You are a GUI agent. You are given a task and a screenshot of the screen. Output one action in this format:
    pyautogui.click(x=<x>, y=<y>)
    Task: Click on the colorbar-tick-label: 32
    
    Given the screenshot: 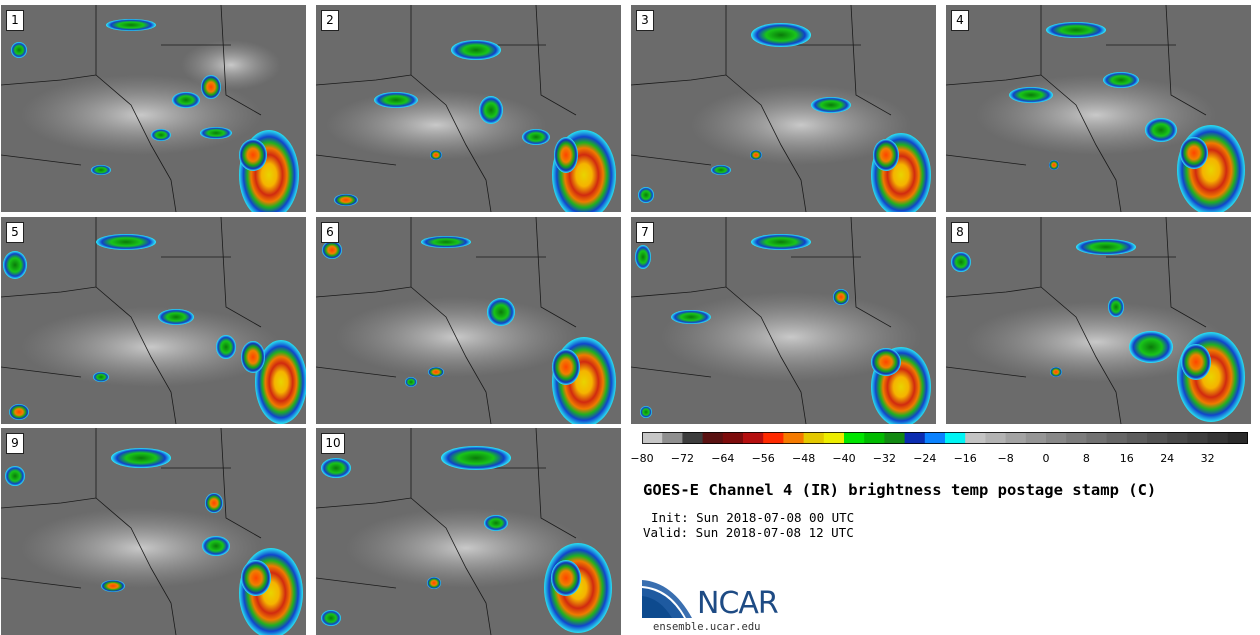 What is the action you would take?
    pyautogui.click(x=1207, y=458)
    